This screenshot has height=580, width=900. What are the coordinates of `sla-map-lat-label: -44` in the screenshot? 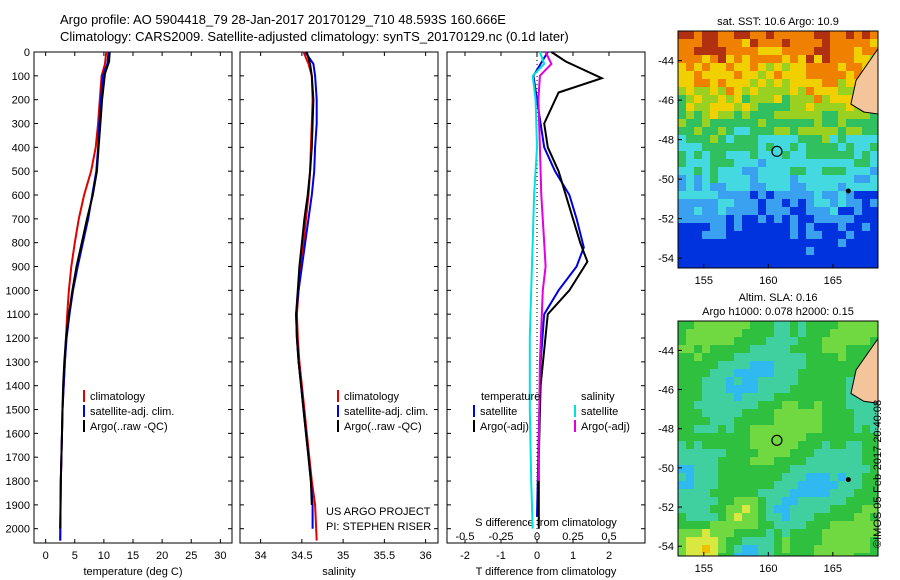 It's located at (666, 351).